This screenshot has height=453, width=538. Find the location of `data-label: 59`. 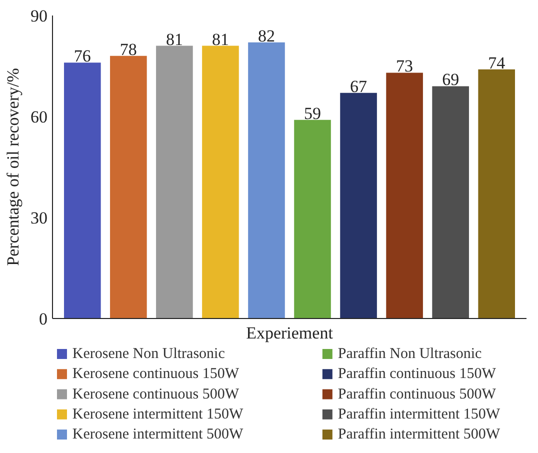

data-label: 59 is located at coordinates (313, 113).